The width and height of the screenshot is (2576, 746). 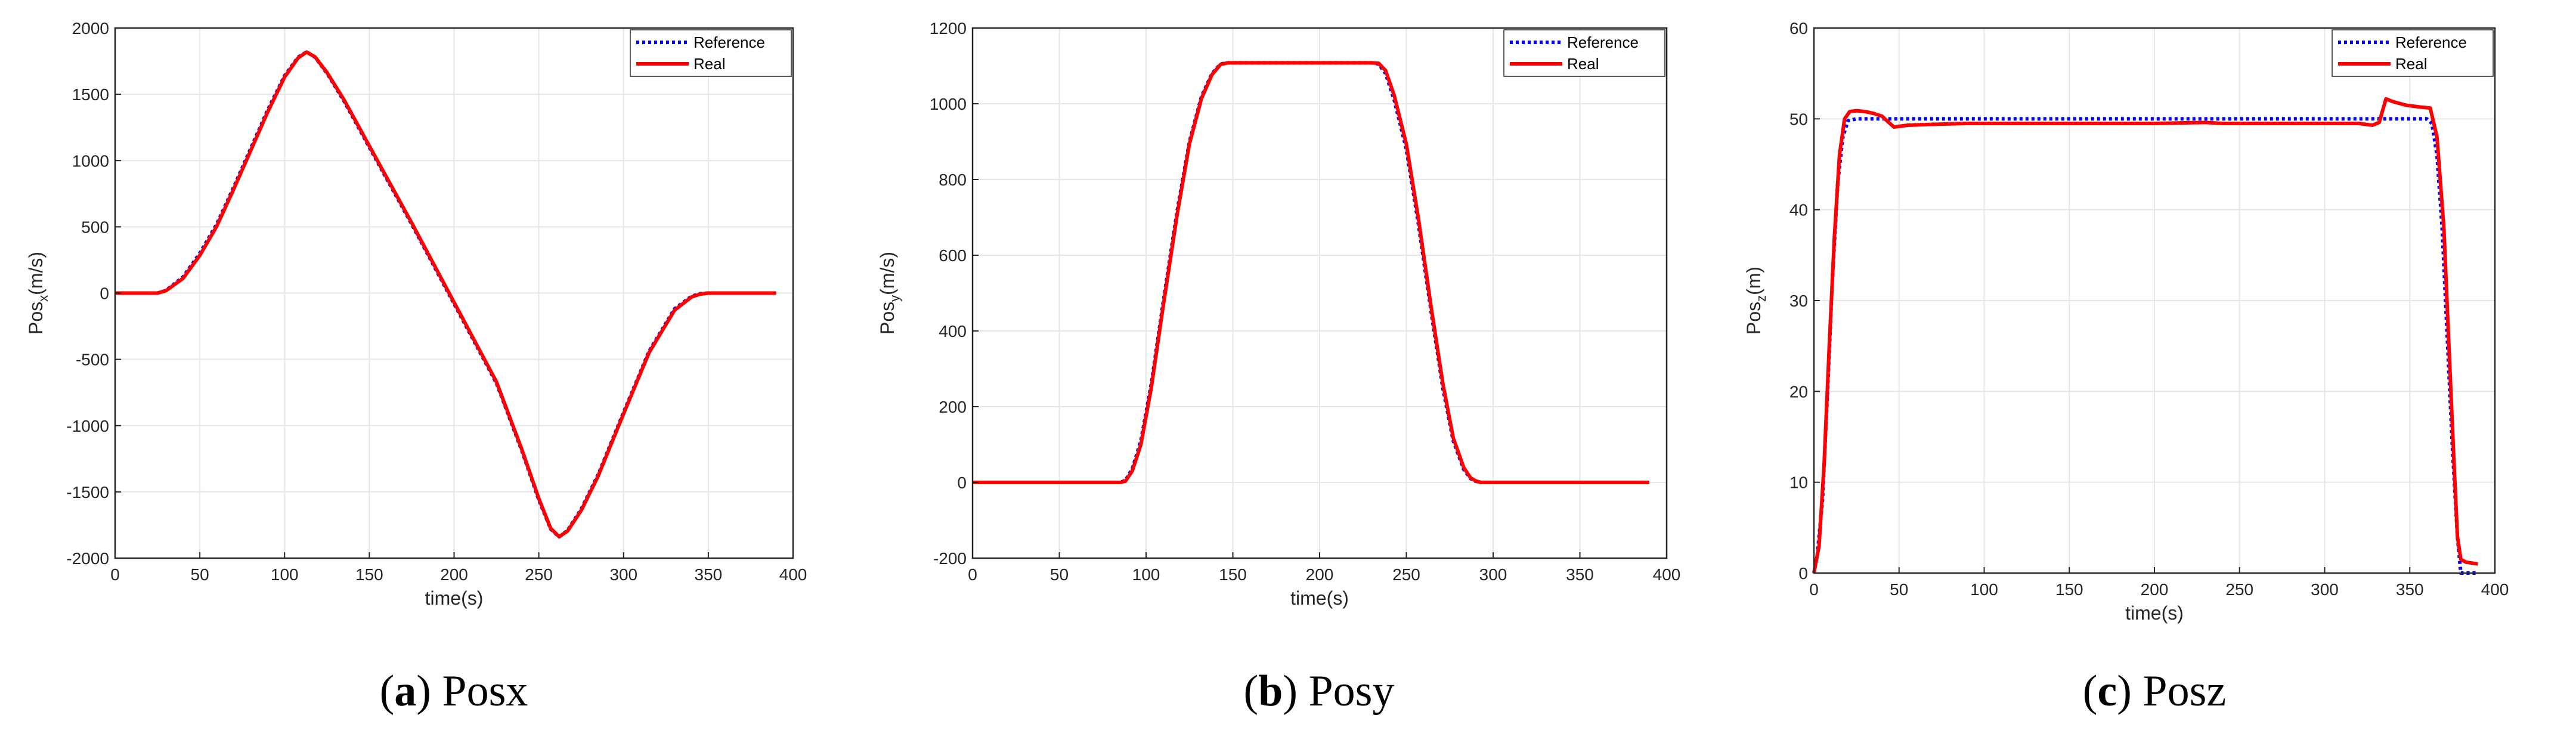 I want to click on y-axis-label: Posz(m), so click(x=1756, y=301).